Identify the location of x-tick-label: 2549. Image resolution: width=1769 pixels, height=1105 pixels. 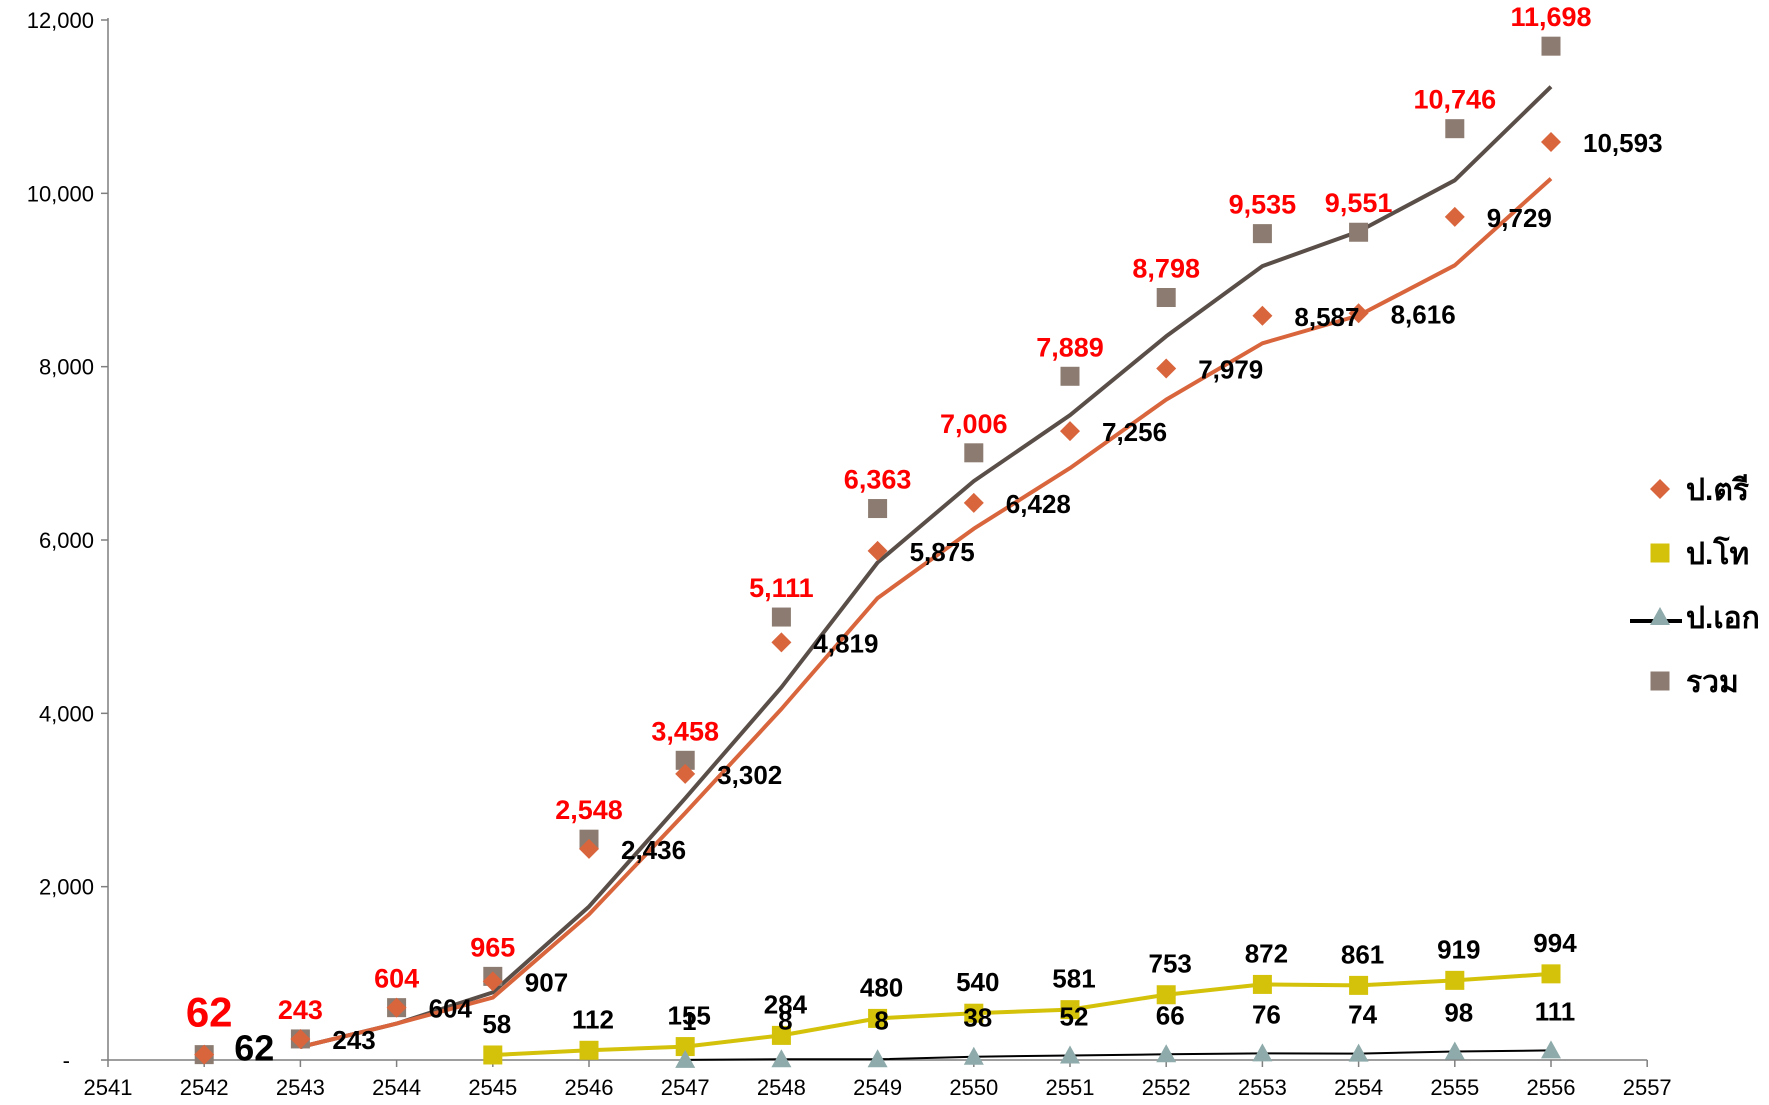
(877, 1087).